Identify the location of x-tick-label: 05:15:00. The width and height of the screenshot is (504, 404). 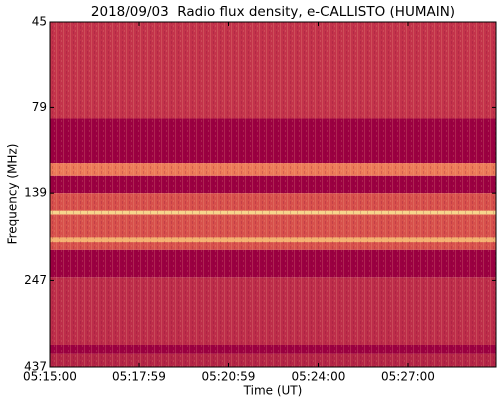
(50, 377).